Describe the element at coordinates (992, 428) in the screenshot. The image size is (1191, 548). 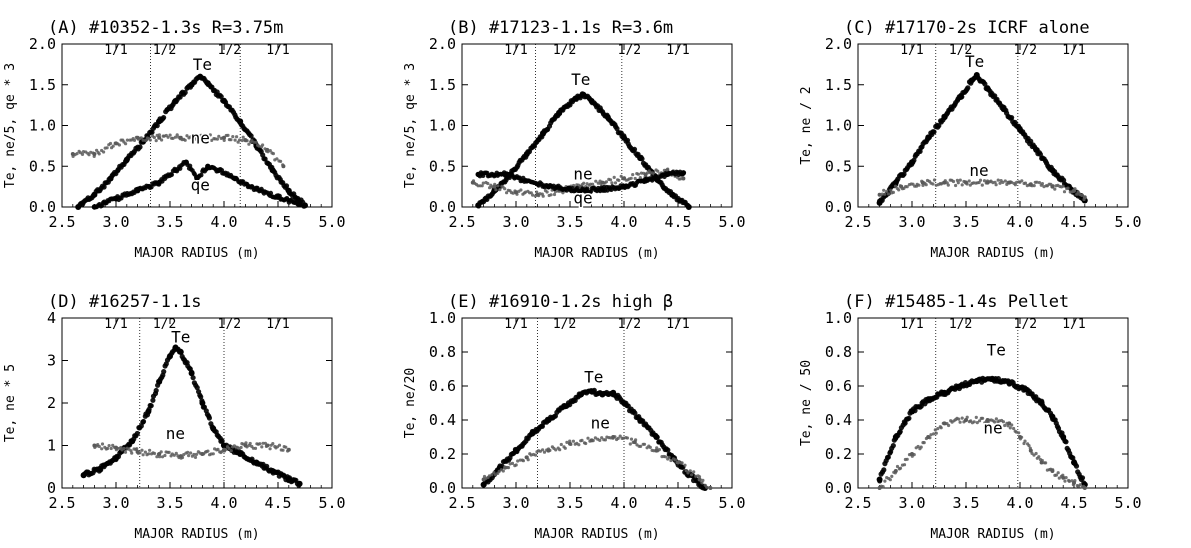
I see `curve-label: ne` at that location.